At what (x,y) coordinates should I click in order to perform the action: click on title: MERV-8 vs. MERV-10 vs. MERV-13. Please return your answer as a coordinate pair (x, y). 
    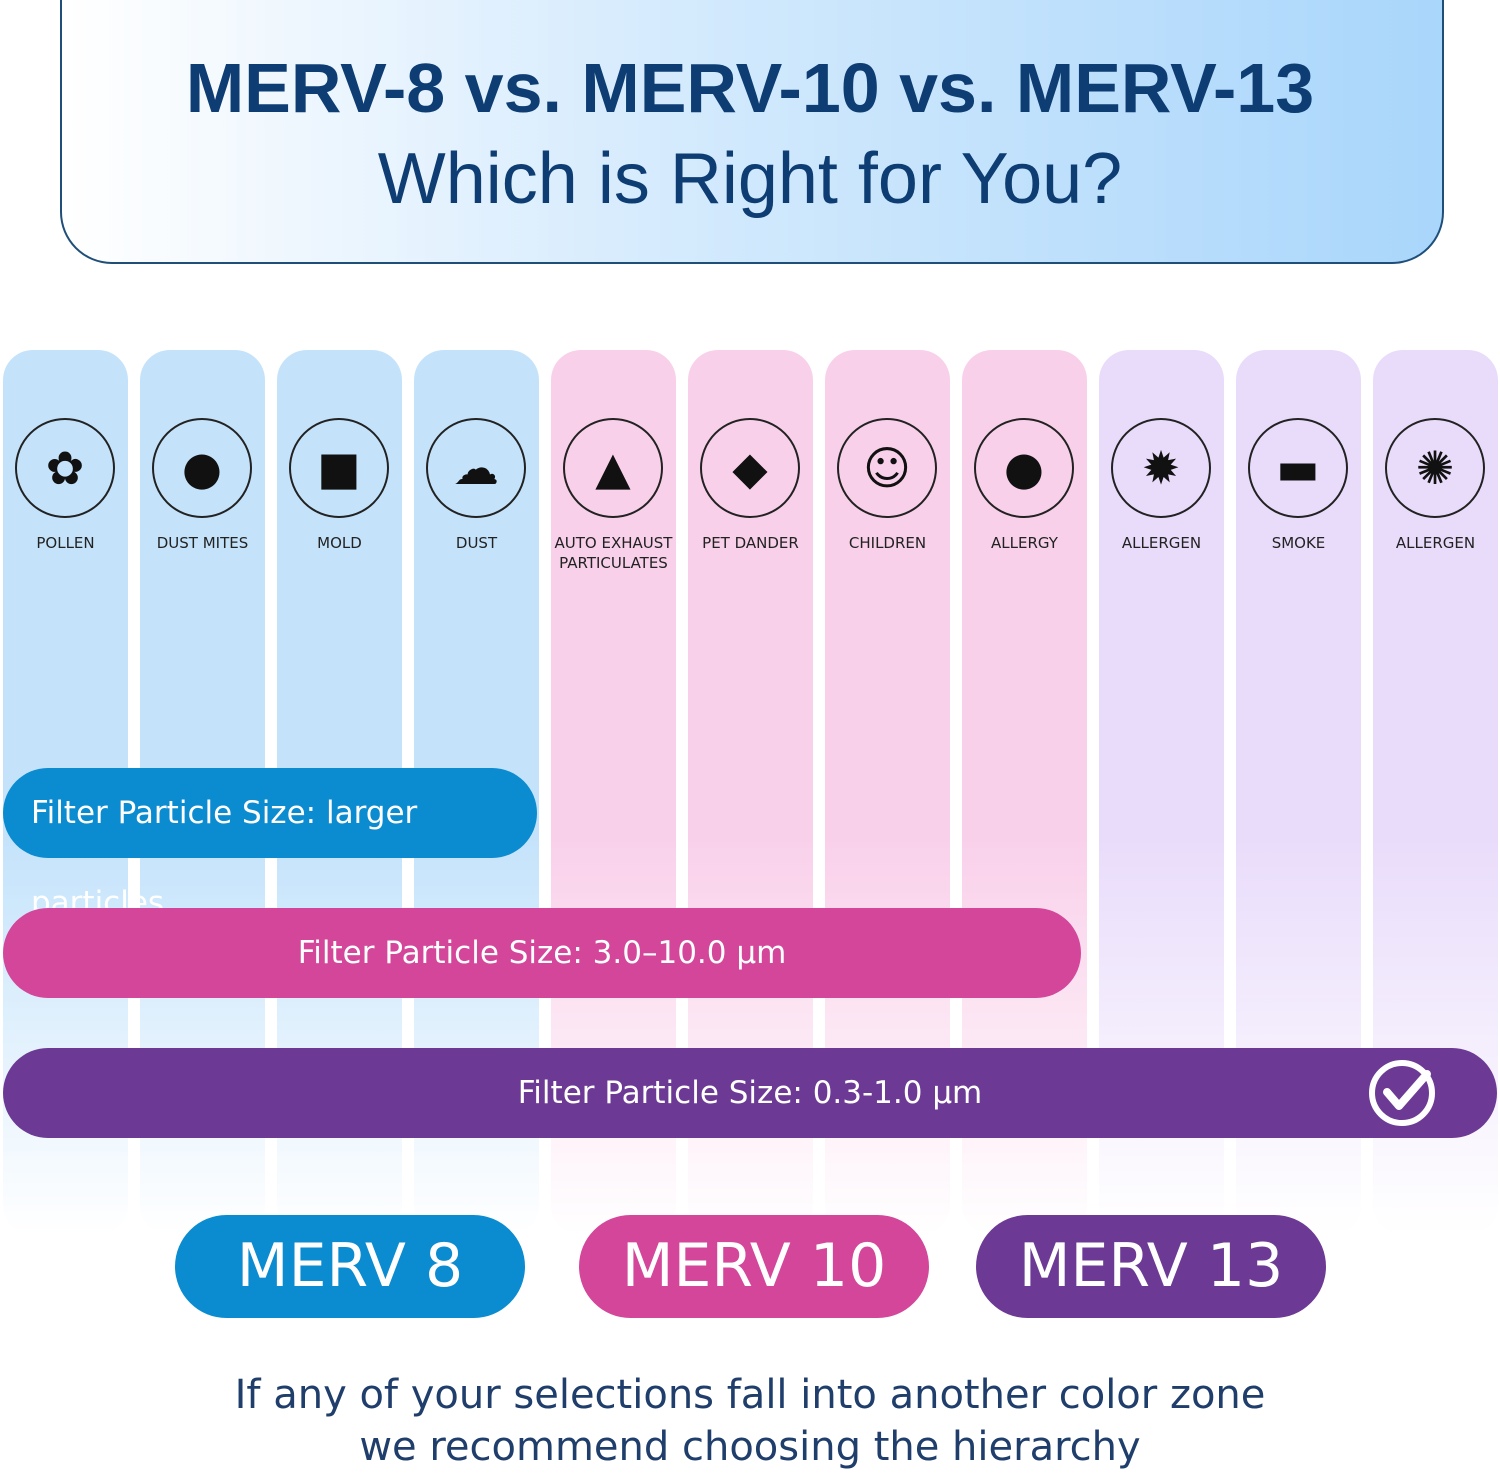
    Looking at the image, I should click on (750, 88).